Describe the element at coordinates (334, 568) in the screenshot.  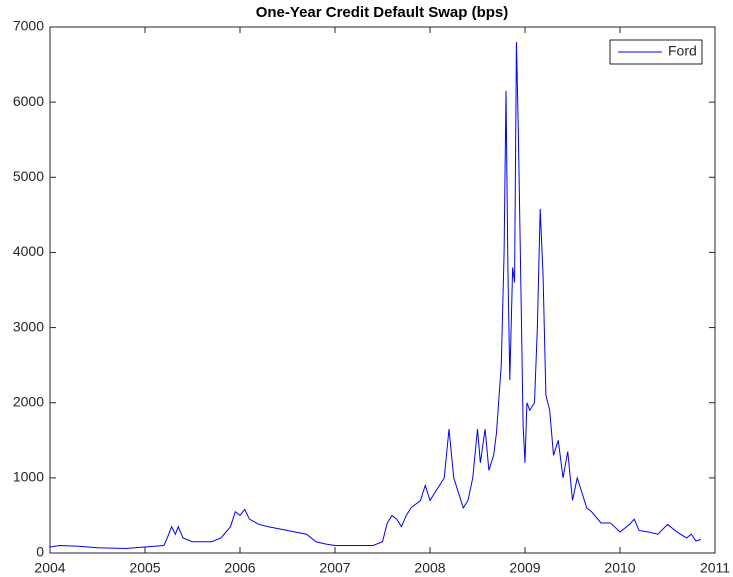
I see `x-tick-label: 2007` at that location.